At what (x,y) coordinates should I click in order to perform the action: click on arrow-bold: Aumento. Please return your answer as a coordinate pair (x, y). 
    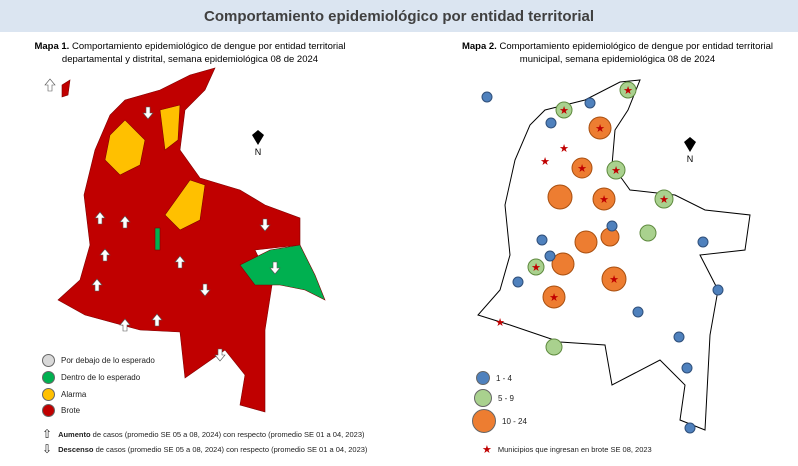
    Looking at the image, I should click on (74, 434).